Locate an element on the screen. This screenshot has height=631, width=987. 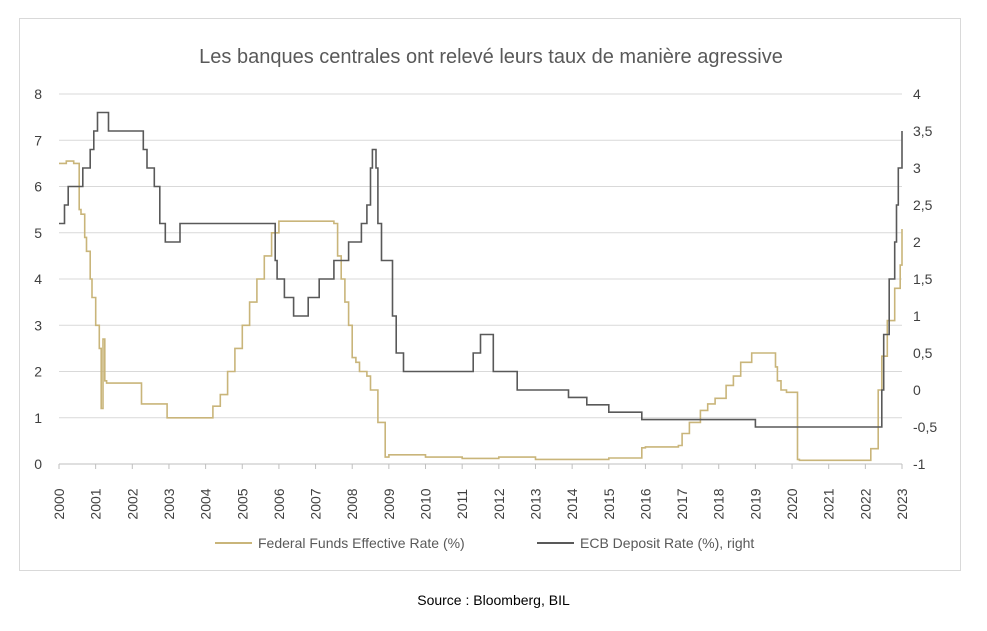
legend-label-fed: Federal Funds Effective Rate (%) is located at coordinates (361, 543).